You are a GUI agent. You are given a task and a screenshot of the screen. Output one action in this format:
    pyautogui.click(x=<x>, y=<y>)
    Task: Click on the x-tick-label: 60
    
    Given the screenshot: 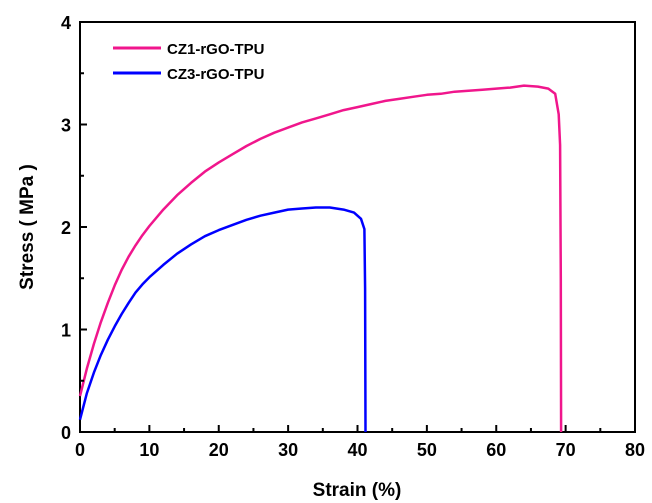 What is the action you would take?
    pyautogui.click(x=496, y=450)
    